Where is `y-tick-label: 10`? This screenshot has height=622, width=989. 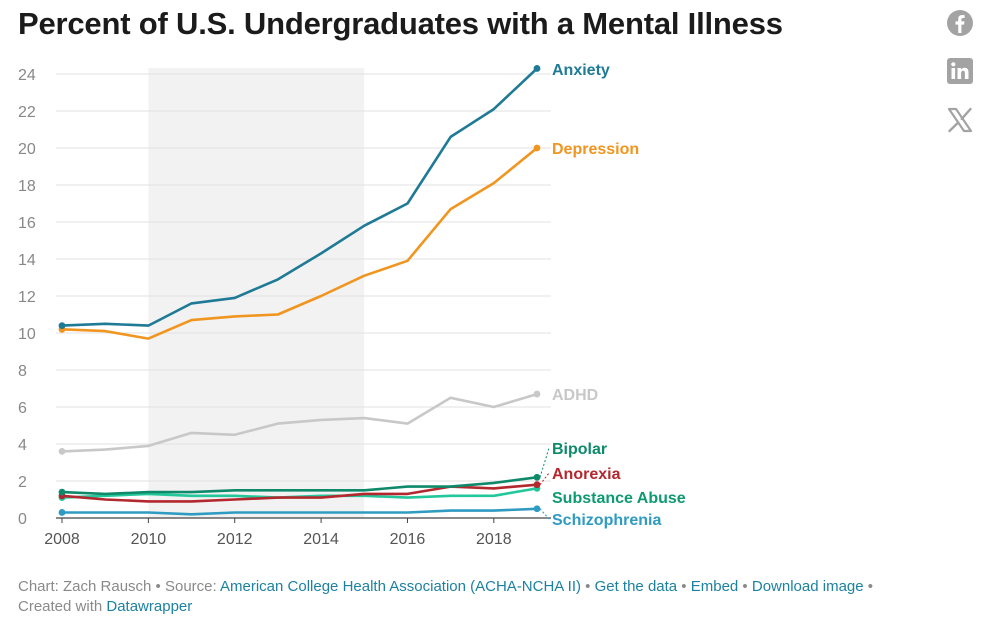 y-tick-label: 10 is located at coordinates (27, 334).